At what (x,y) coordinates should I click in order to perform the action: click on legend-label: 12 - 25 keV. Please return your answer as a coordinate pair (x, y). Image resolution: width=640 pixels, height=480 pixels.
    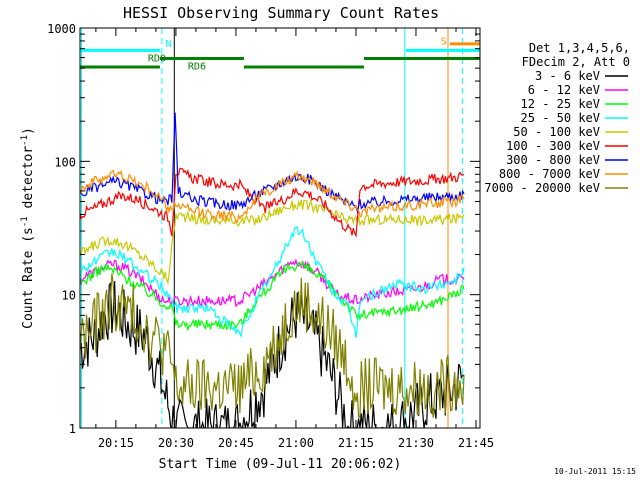
    Looking at the image, I should click on (560, 104).